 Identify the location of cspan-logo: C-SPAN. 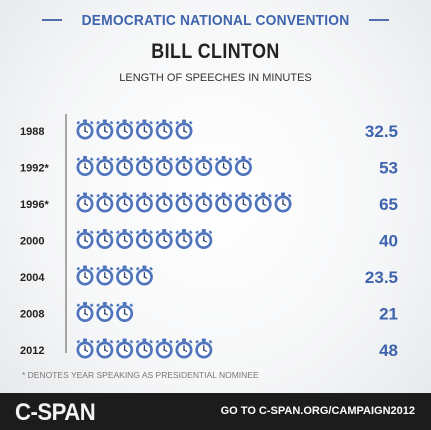
(55, 412).